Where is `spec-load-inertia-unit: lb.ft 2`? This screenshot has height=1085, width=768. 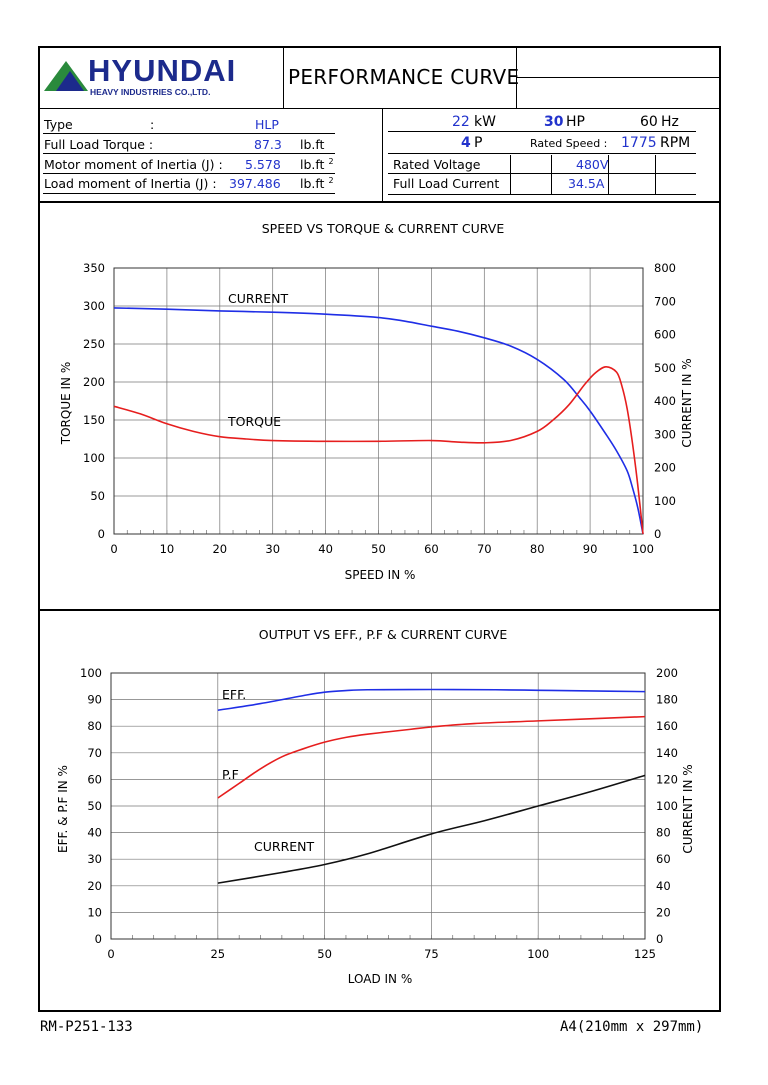
spec-load-inertia-unit: lb.ft 2 is located at coordinates (317, 184).